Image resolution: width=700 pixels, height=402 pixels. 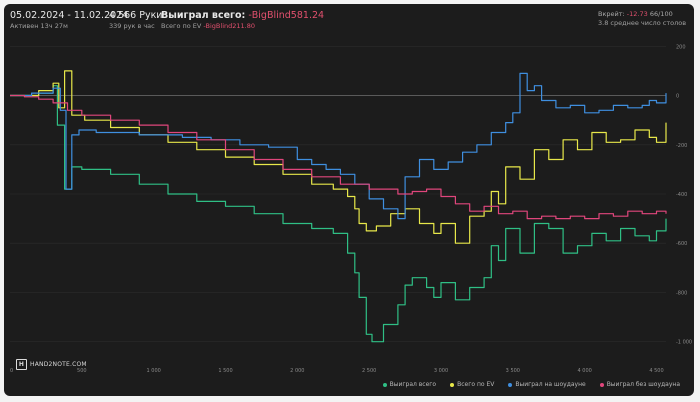 I want to click on x-tick-label: 500, so click(x=82, y=371).